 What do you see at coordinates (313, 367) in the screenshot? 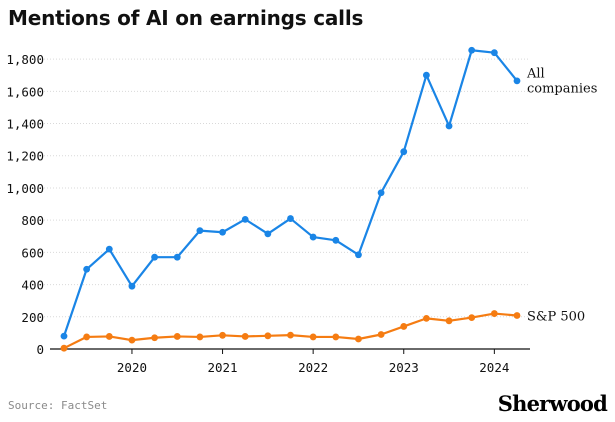
I see `x-tick-label: 2022` at bounding box center [313, 367].